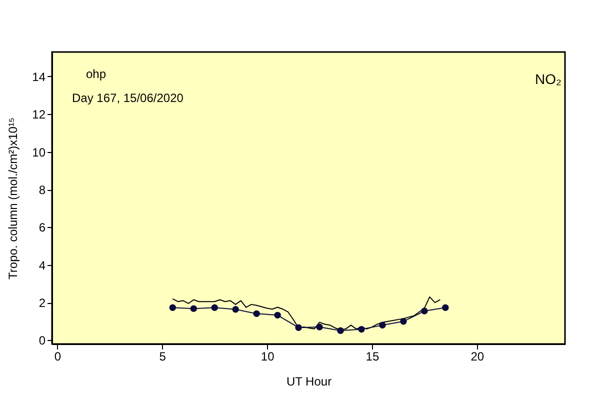 The height and width of the screenshot is (399, 611). What do you see at coordinates (42, 265) in the screenshot?
I see `y-tick-label: 4` at bounding box center [42, 265].